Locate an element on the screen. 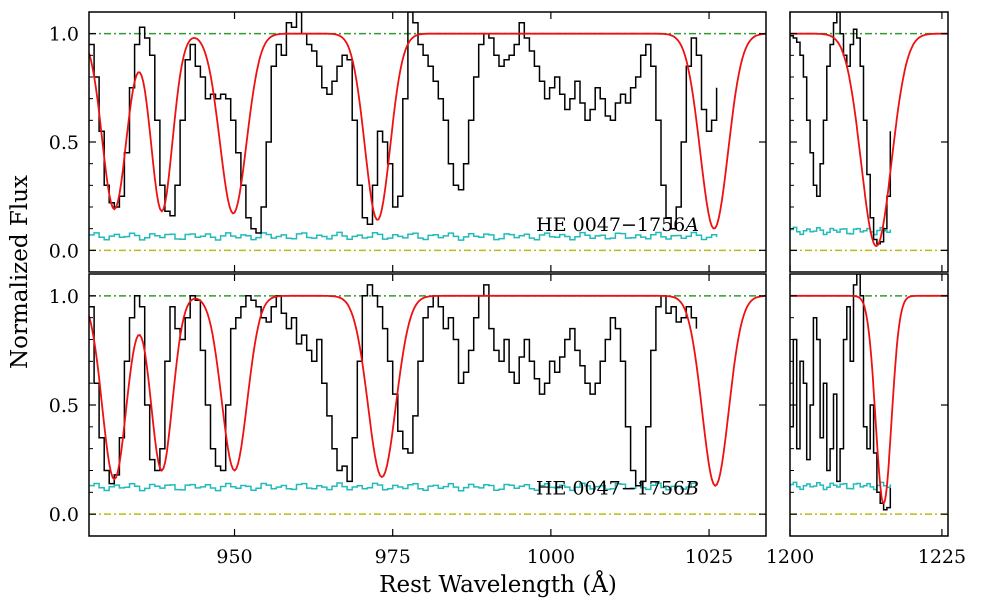 This screenshot has width=987, height=603. x-tick-label: 1225 is located at coordinates (942, 557).